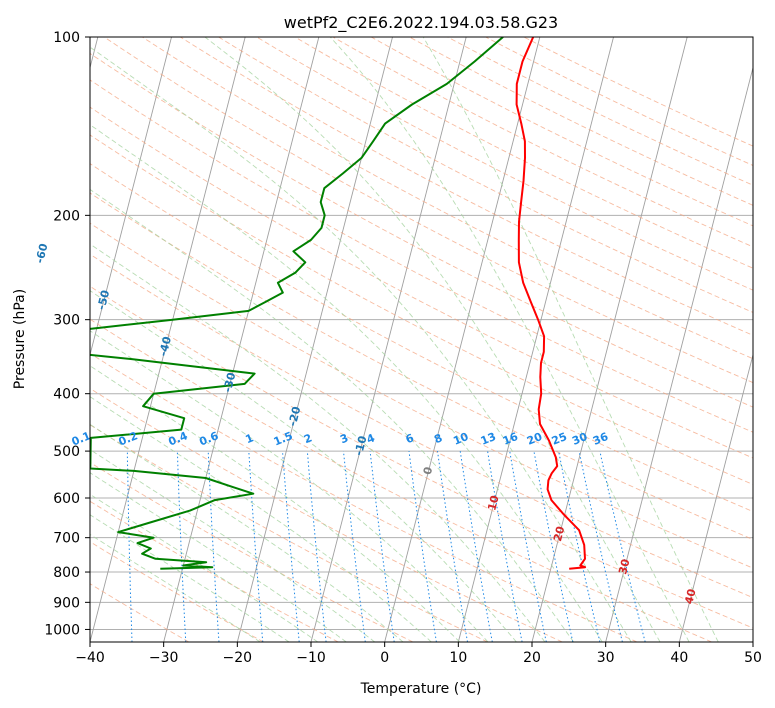 The image size is (775, 708). I want to click on y-axis-label: Pressure (hPa), so click(20, 339).